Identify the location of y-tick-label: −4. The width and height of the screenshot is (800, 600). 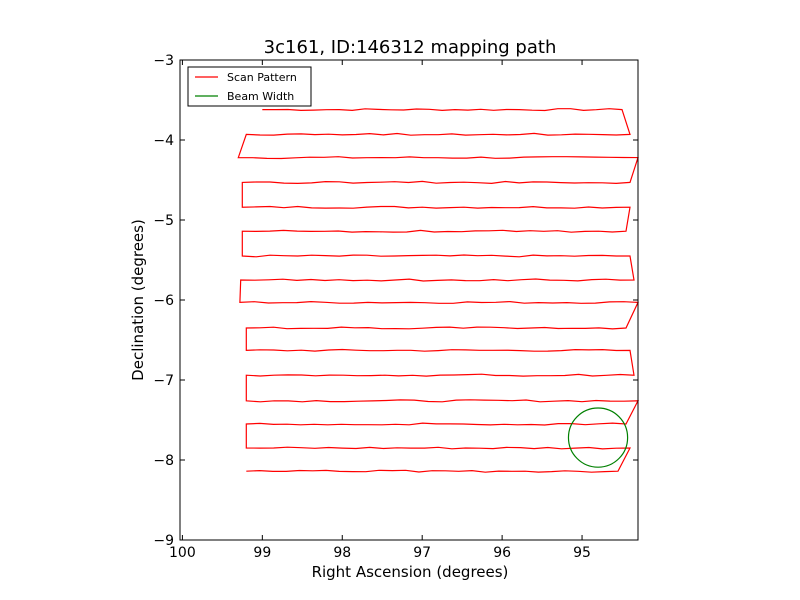
(163, 141).